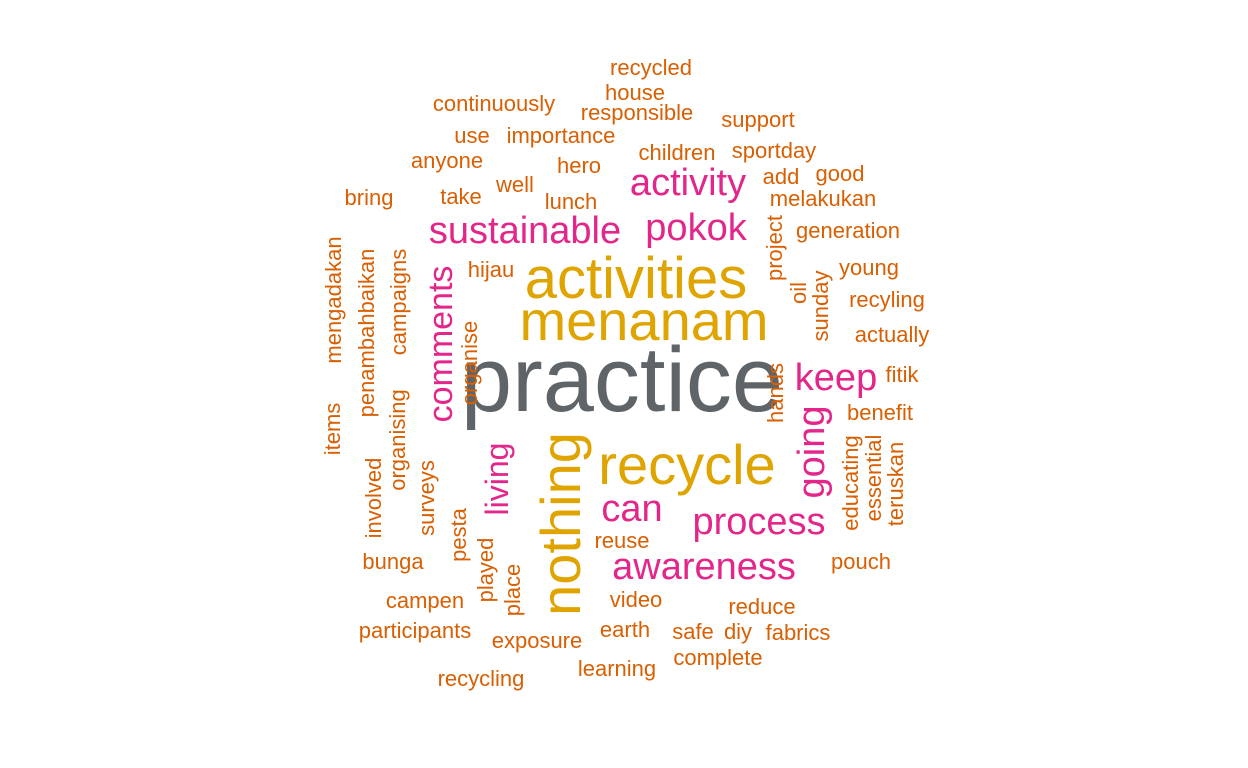 The width and height of the screenshot is (1248, 768). Describe the element at coordinates (332, 429) in the screenshot. I see `word-items: items` at that location.